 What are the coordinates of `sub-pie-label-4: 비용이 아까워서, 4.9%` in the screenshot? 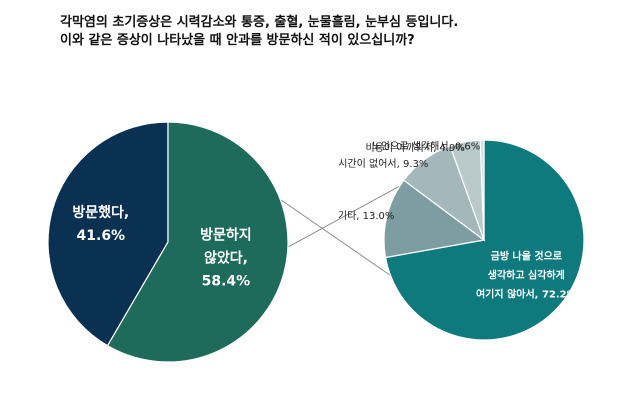 It's located at (415, 147).